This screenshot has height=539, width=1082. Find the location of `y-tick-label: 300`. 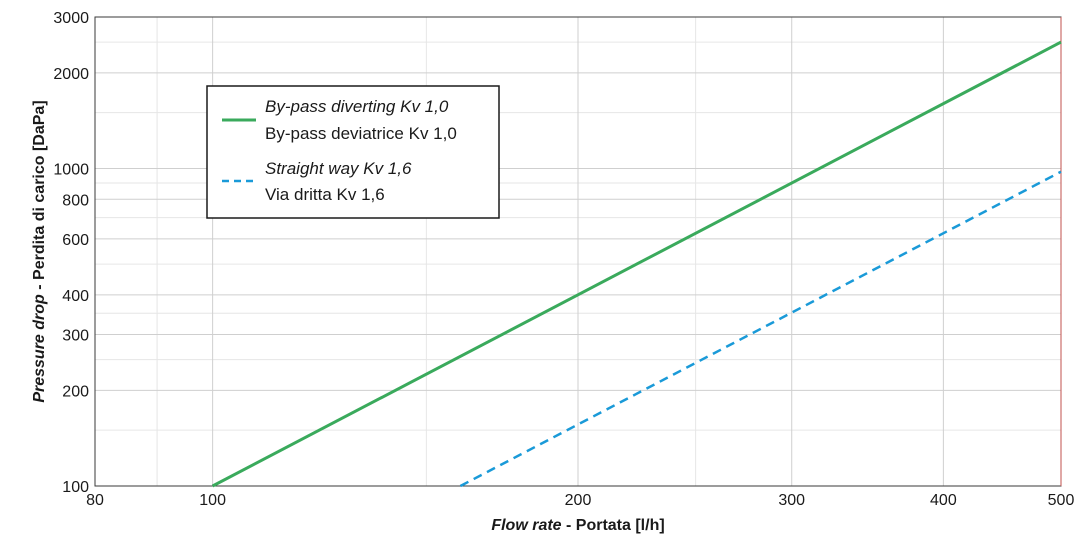

y-tick-label: 300 is located at coordinates (75, 336).